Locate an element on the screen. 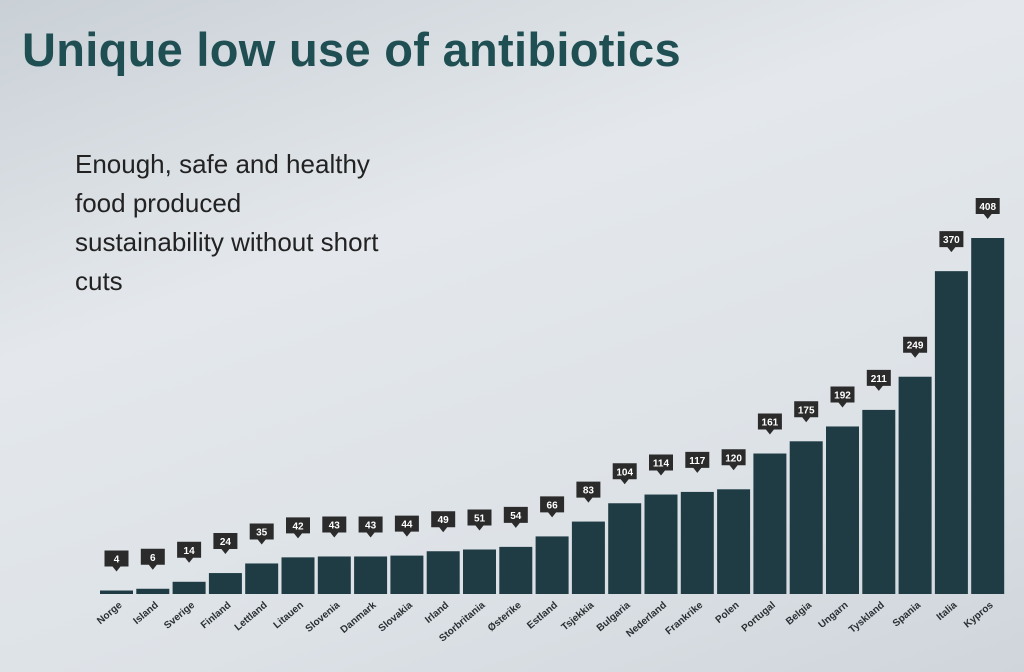 This screenshot has height=672, width=1024. category-label: Sverige is located at coordinates (179, 616).